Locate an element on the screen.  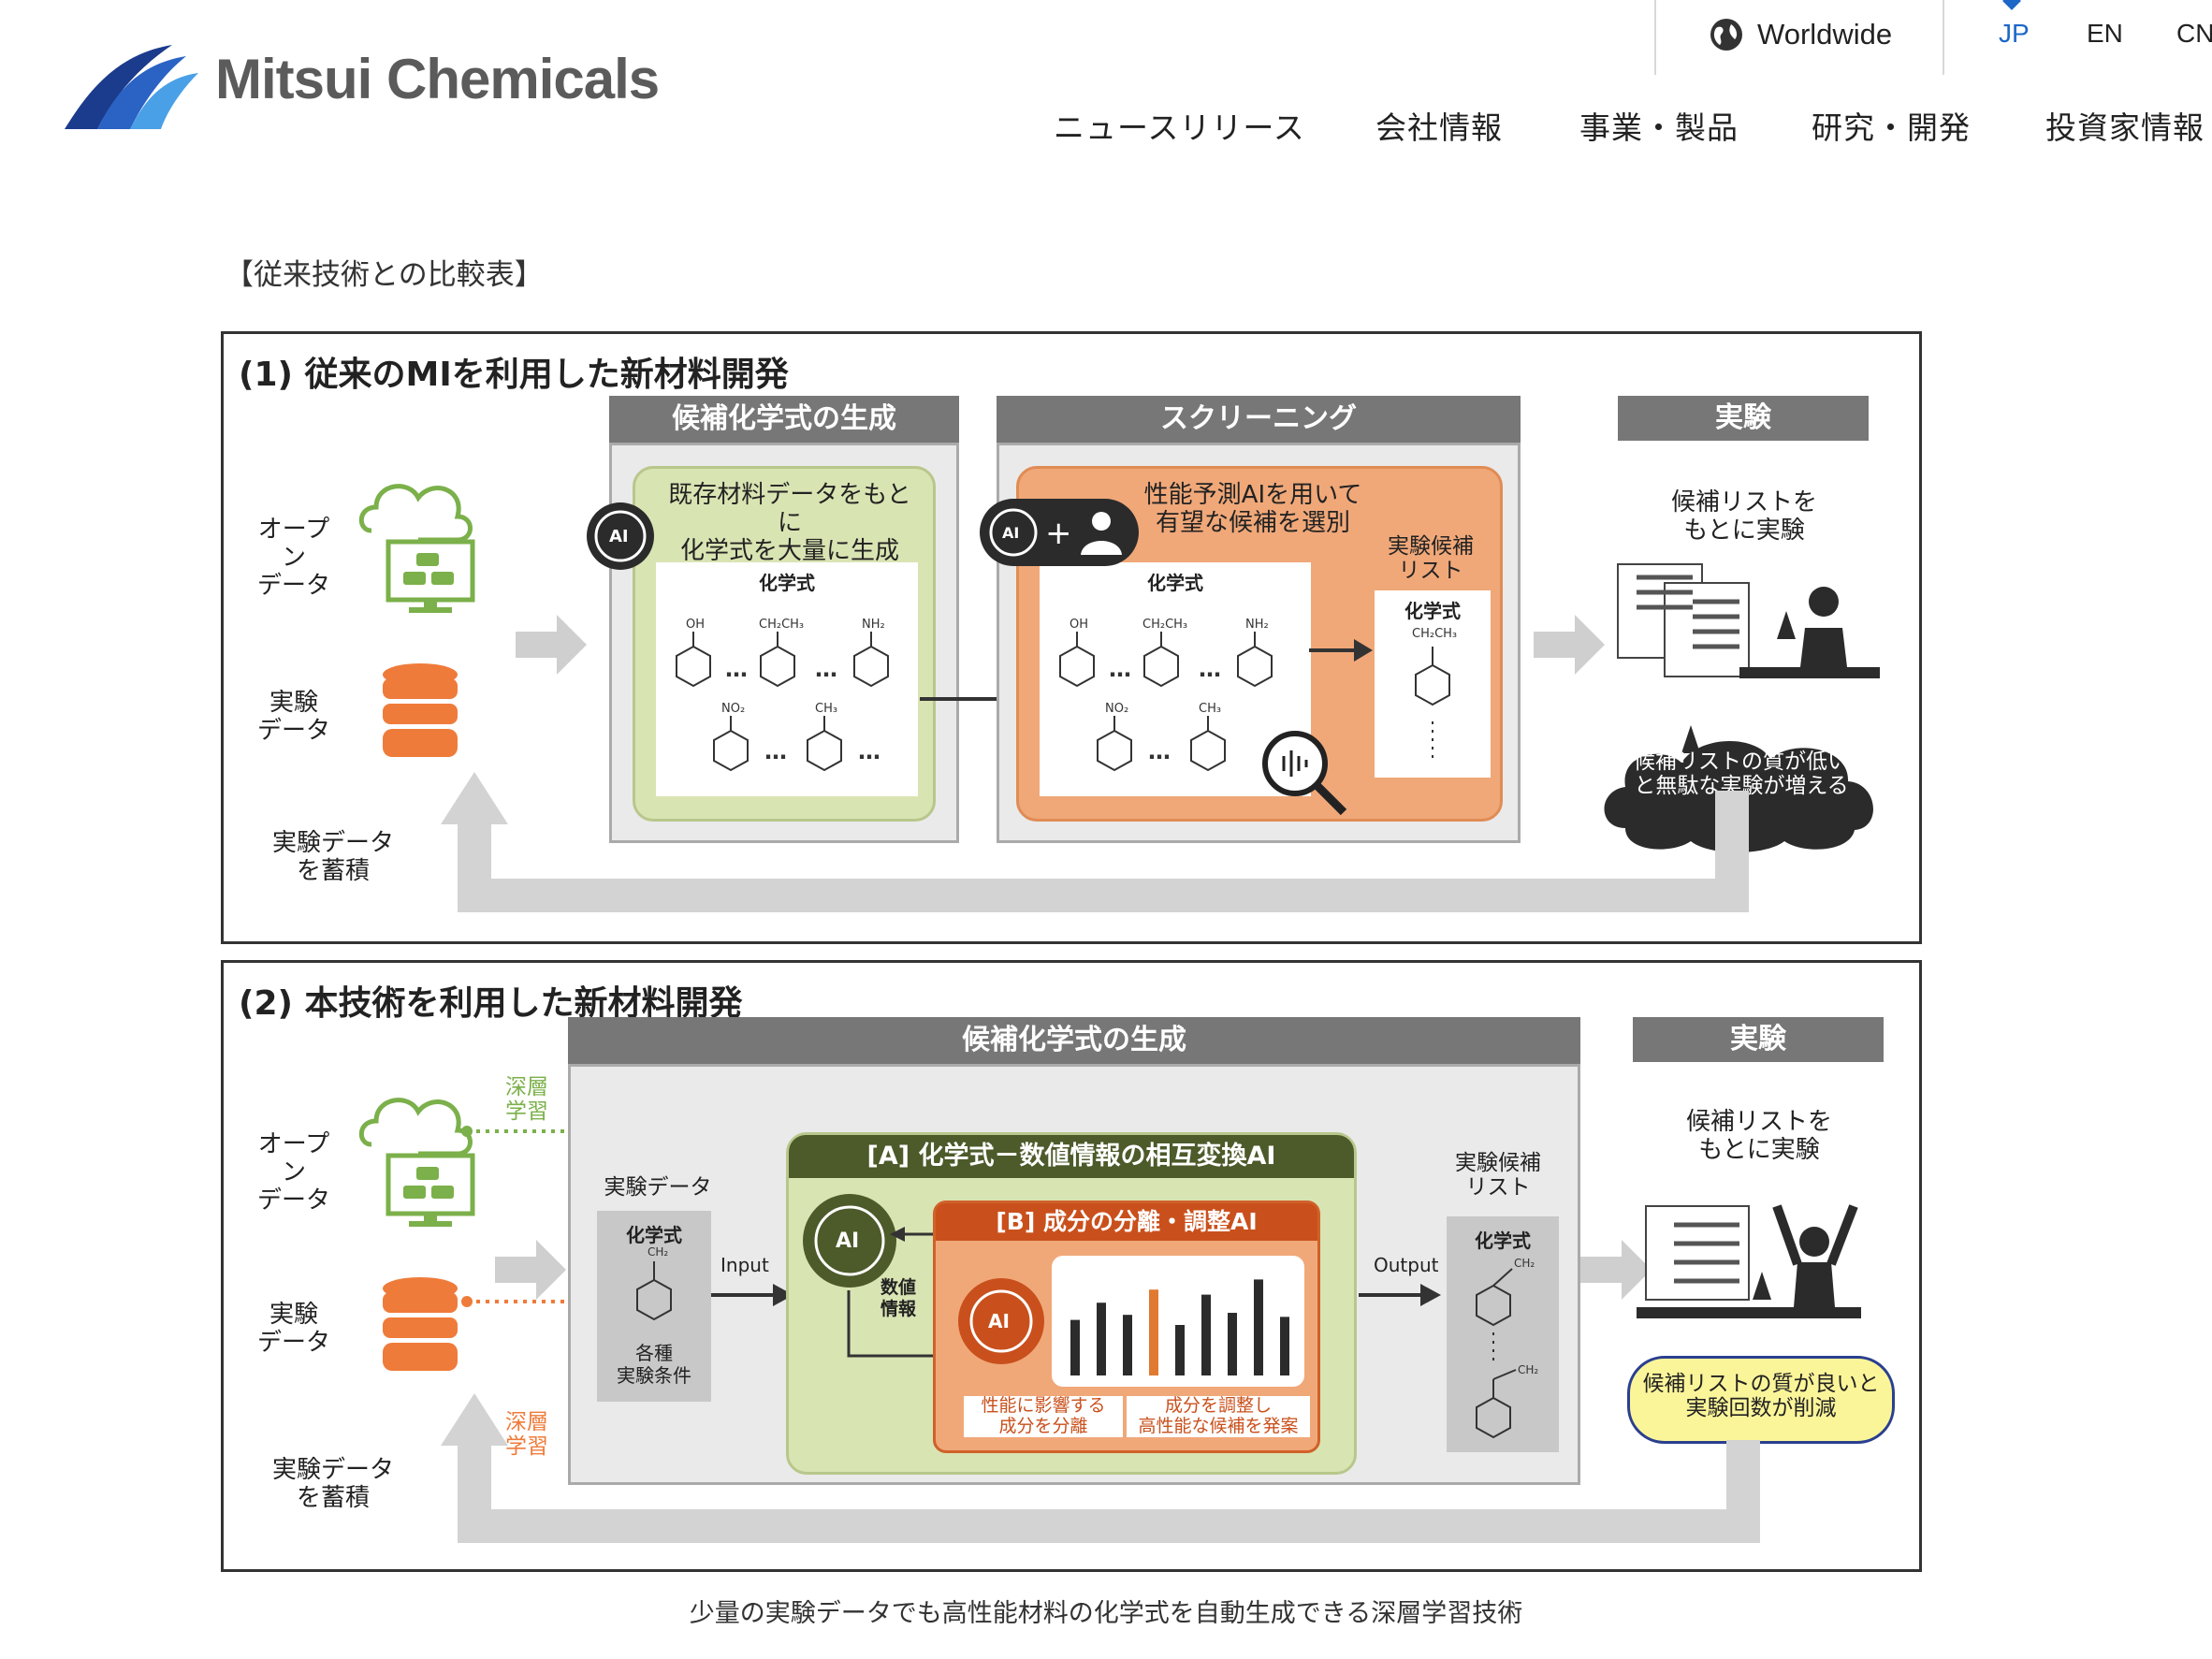
generation-box: 既存材料データをもとに 化学式を大量に生成 化学式 OH is located at coordinates (784, 643).